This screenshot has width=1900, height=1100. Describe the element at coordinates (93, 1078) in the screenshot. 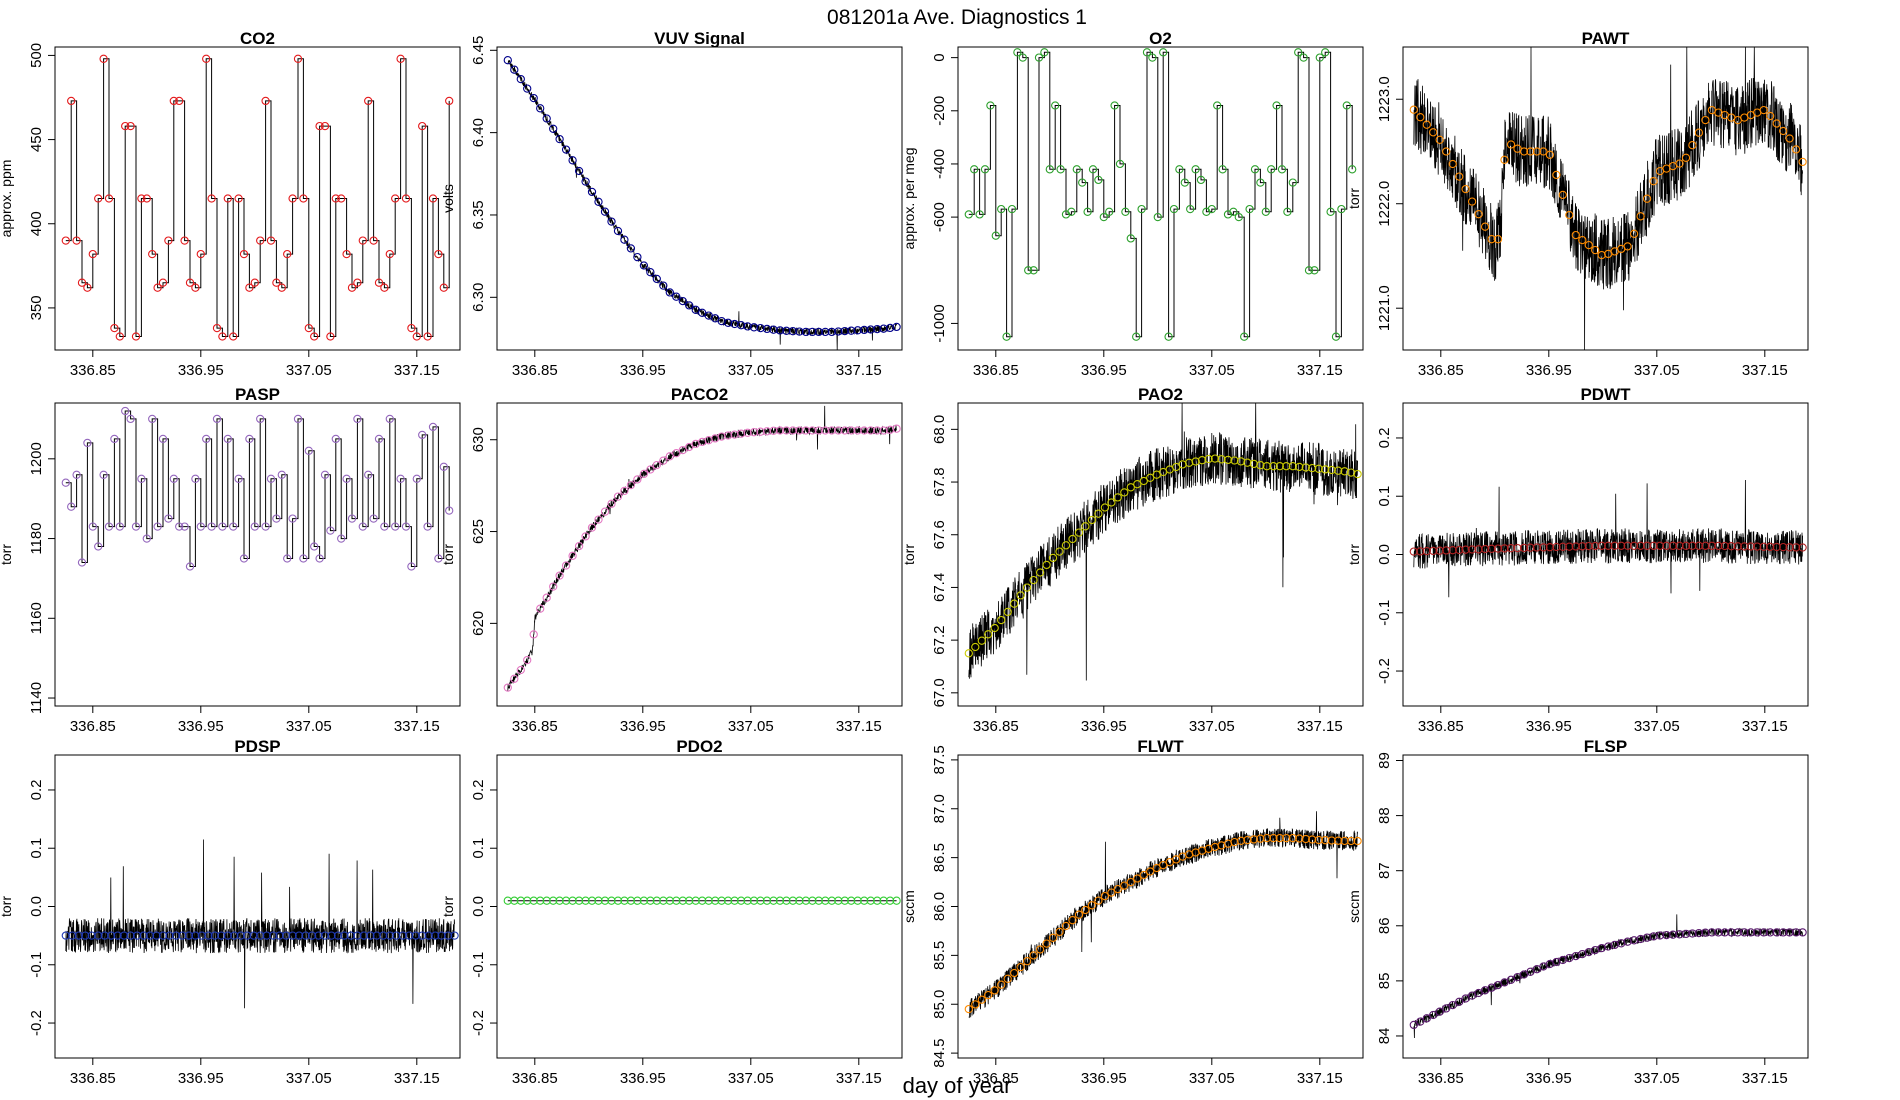

I see `x-tick-label: 336.85` at that location.